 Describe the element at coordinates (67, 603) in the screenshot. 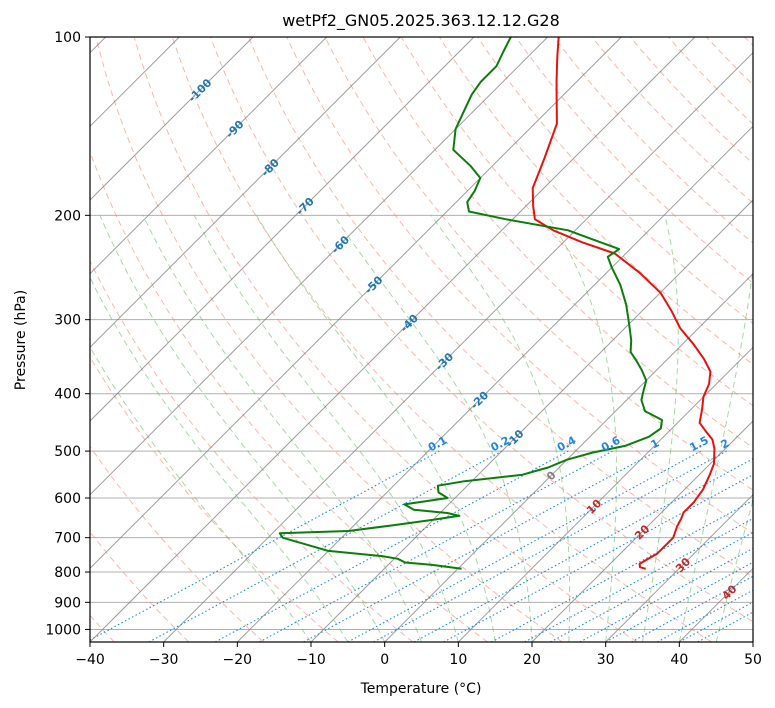

I see `y-tick-label: 900` at that location.